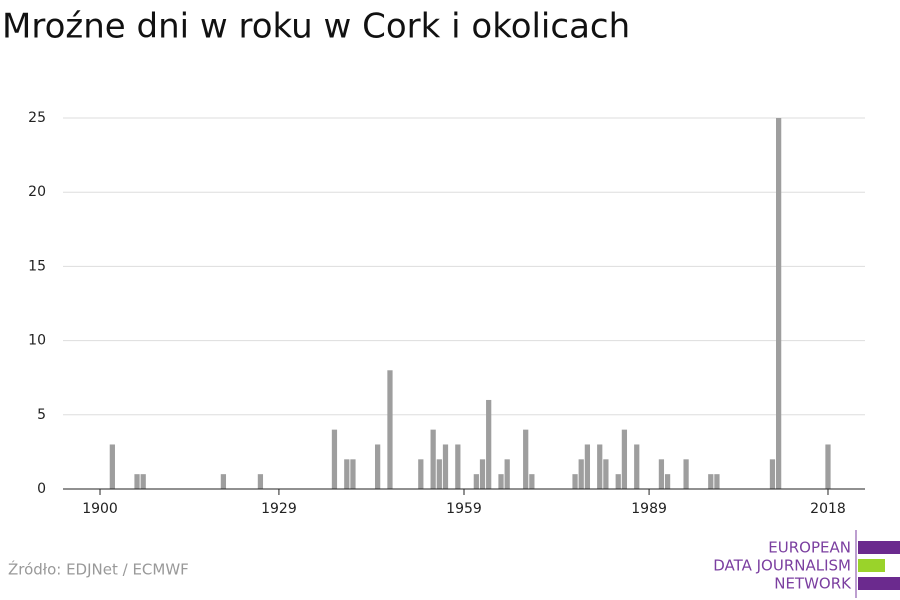 This screenshot has width=900, height=600. Describe the element at coordinates (809, 548) in the screenshot. I see `logo-text: EUROPEAN` at that location.